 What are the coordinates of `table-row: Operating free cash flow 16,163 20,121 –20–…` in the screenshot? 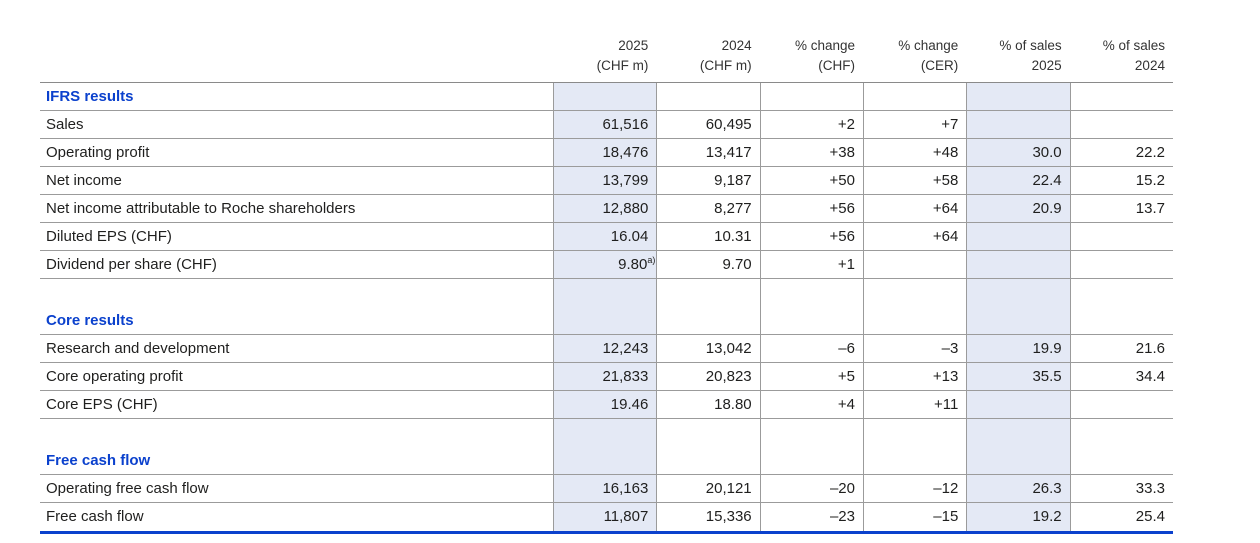 It's located at (606, 489).